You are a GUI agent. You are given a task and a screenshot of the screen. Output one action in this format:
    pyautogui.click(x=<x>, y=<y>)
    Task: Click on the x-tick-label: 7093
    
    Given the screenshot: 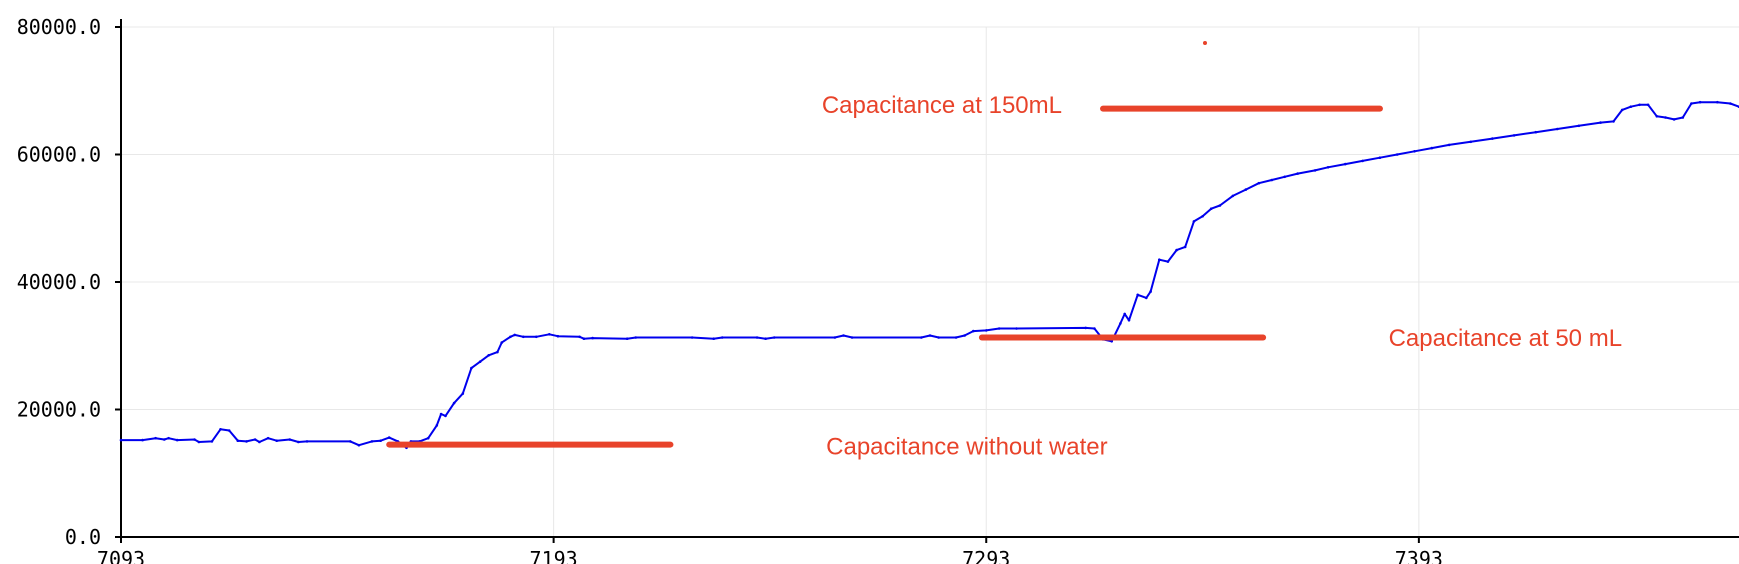 What is the action you would take?
    pyautogui.click(x=121, y=555)
    